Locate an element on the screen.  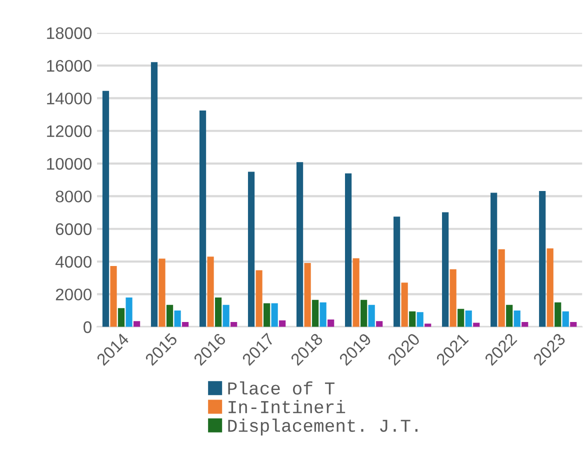
y-tick-label: 18000 is located at coordinates (69, 33).